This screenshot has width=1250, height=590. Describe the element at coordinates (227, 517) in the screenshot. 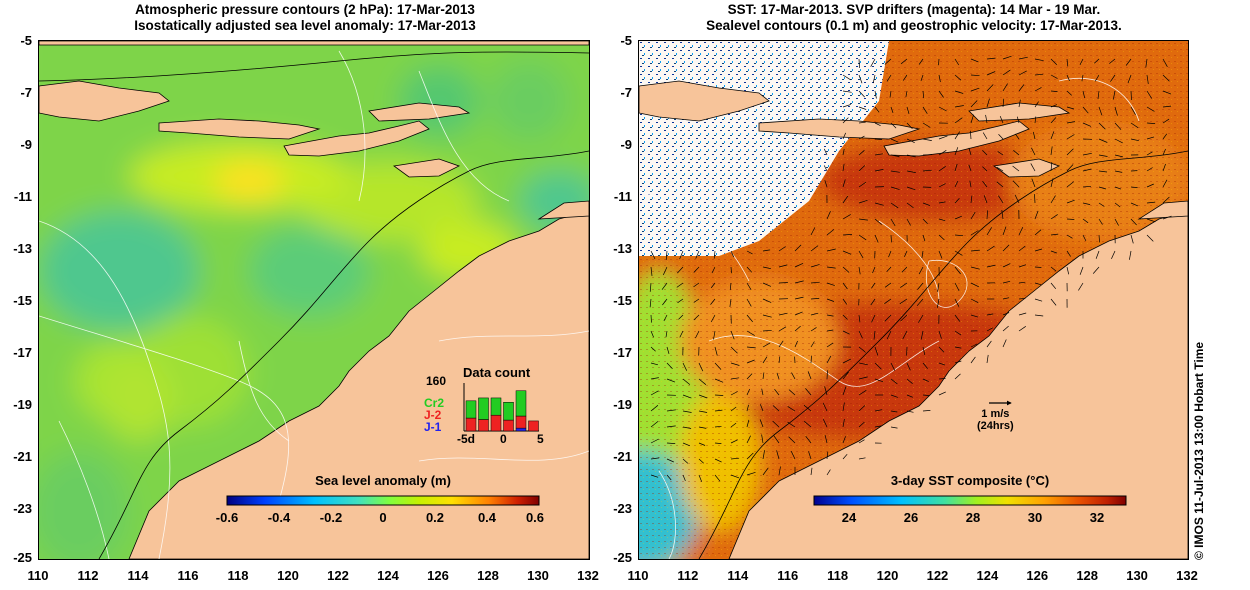

I see `sla-colorbar-tick: -0.6` at that location.